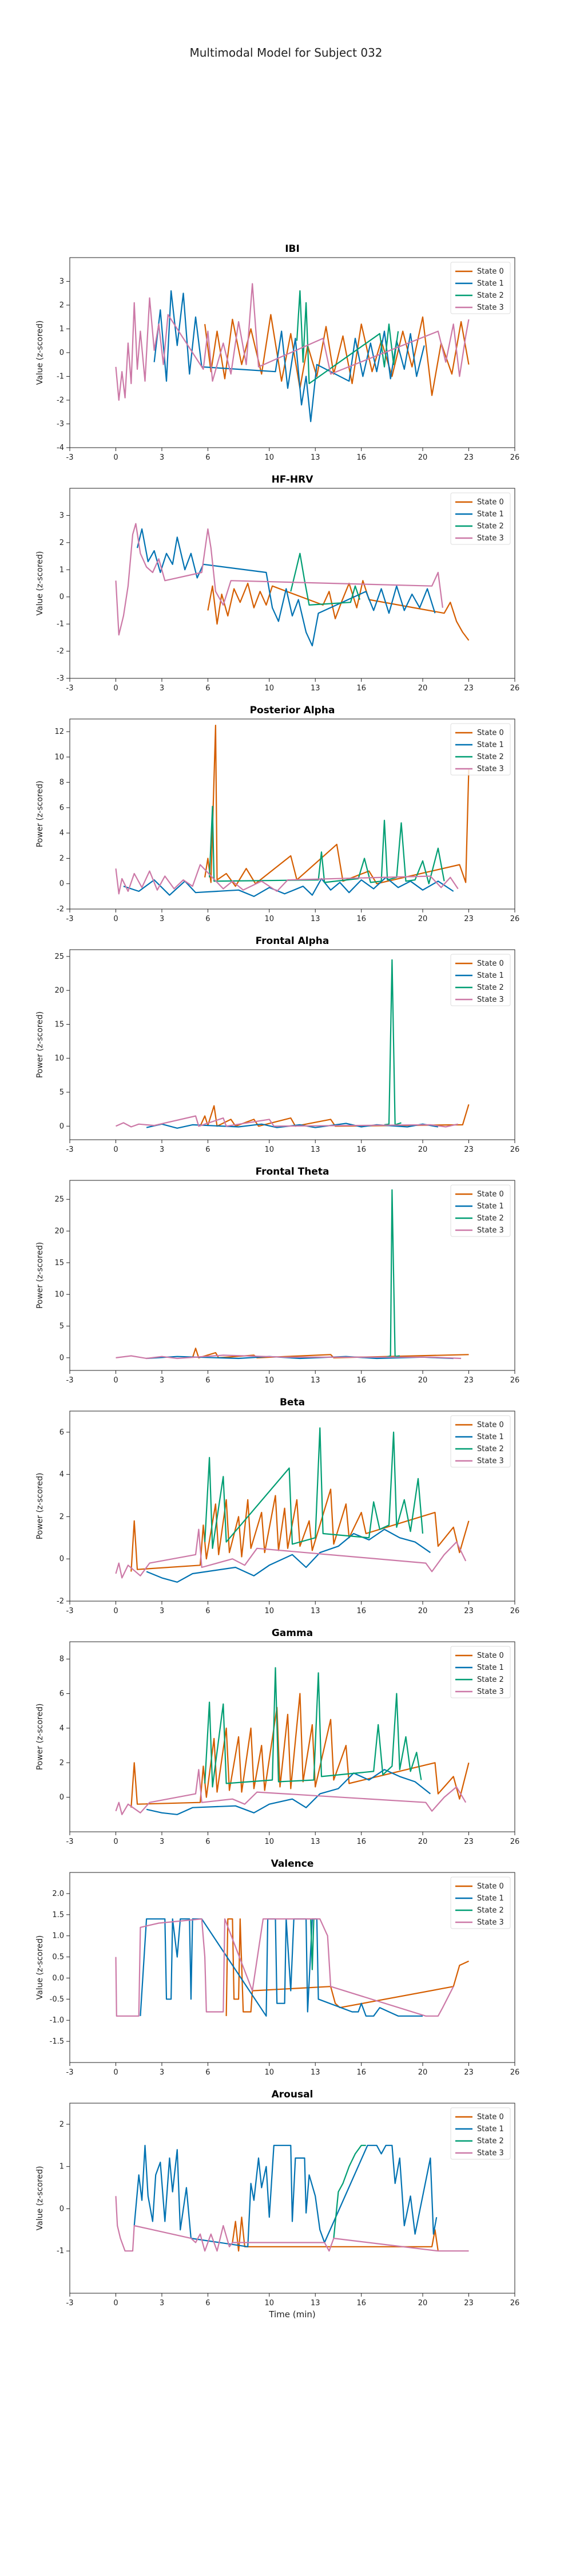 This screenshot has height=2576, width=572. What do you see at coordinates (60, 624) in the screenshot?
I see `y-tick-label: -1` at bounding box center [60, 624].